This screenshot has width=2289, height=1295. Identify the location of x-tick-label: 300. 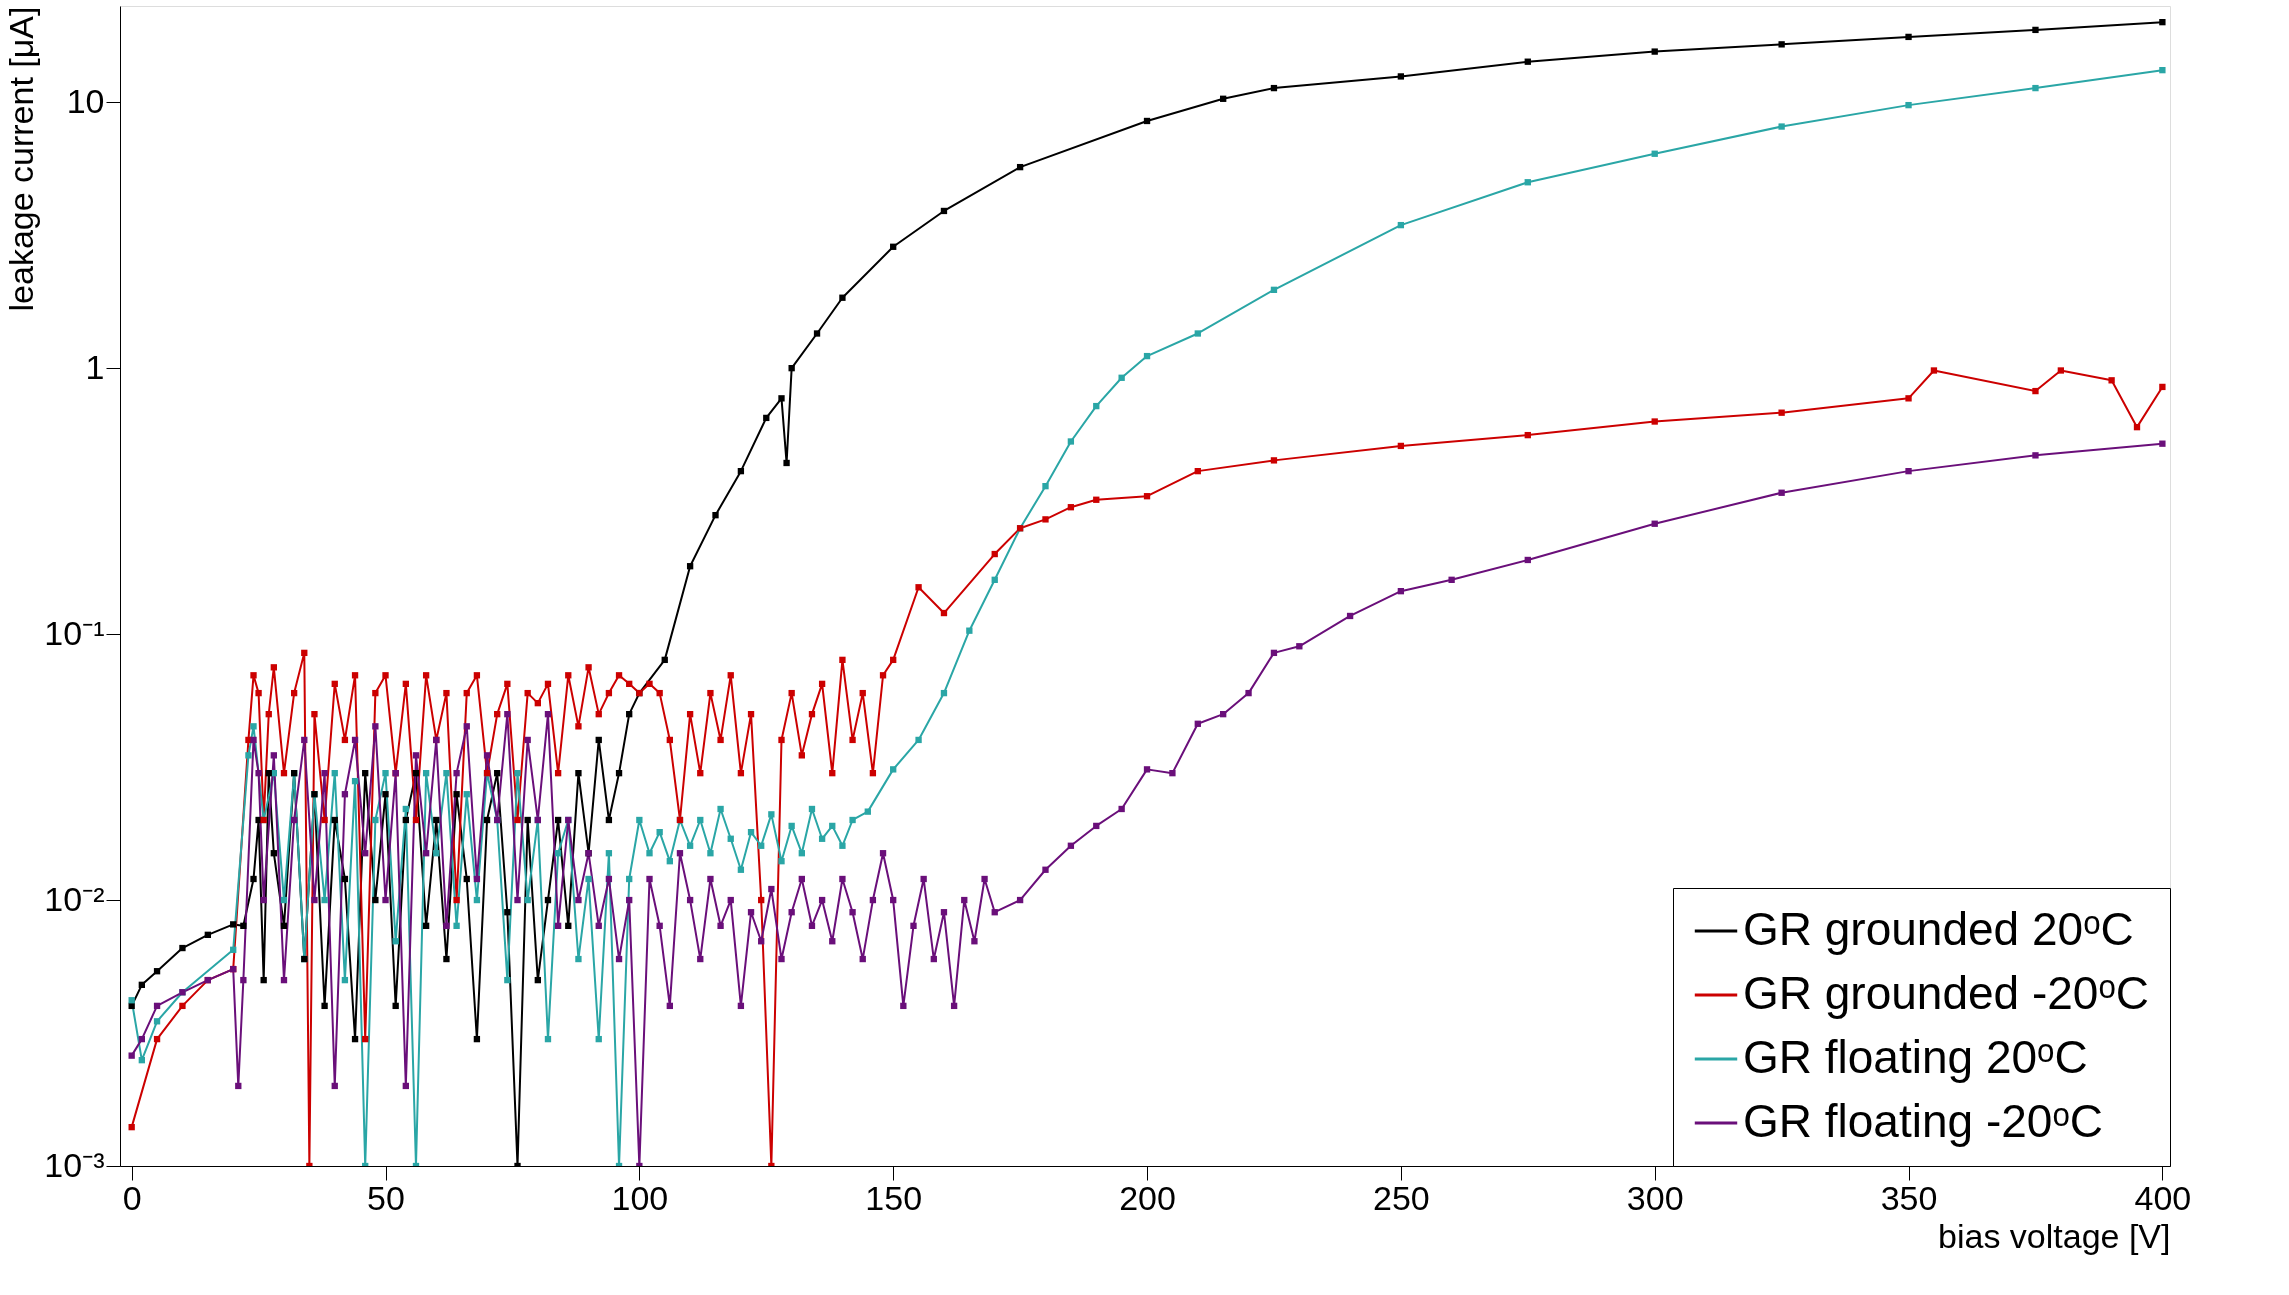
(1655, 1197).